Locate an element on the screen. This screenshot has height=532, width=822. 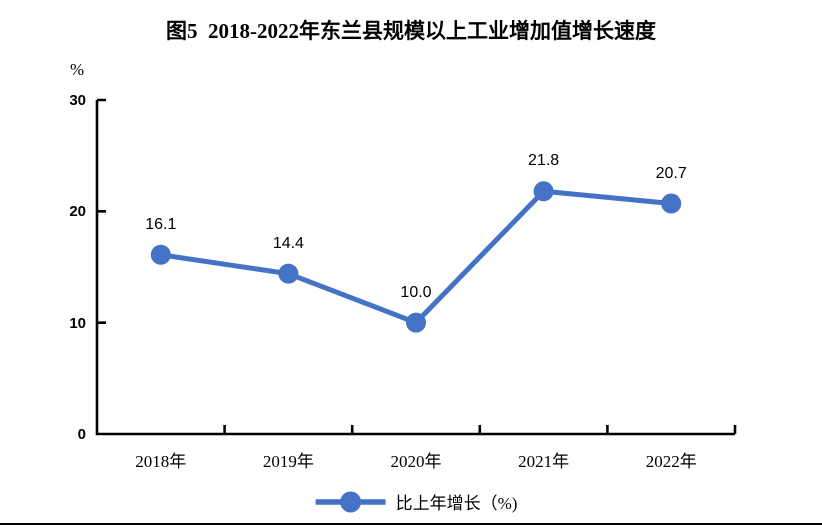
data-label: 16.1 is located at coordinates (161, 224).